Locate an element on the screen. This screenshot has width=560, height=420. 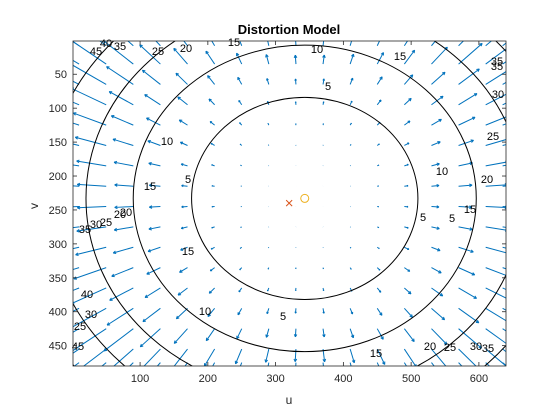
center-markers is located at coordinates (297, 200).